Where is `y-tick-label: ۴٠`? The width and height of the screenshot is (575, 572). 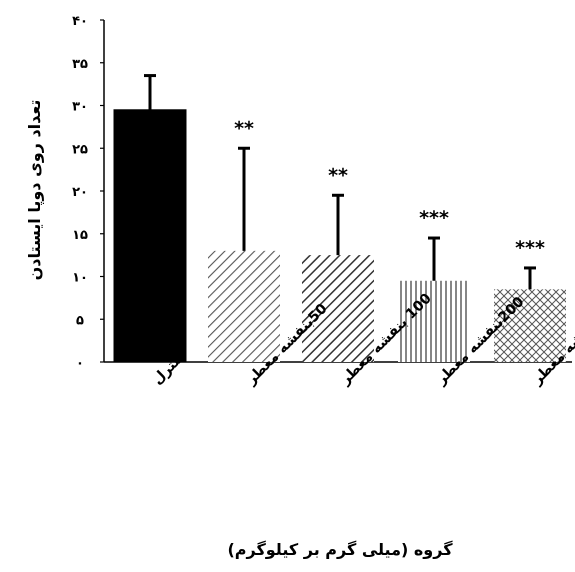
y-tick-label: ۴٠ is located at coordinates (80, 21).